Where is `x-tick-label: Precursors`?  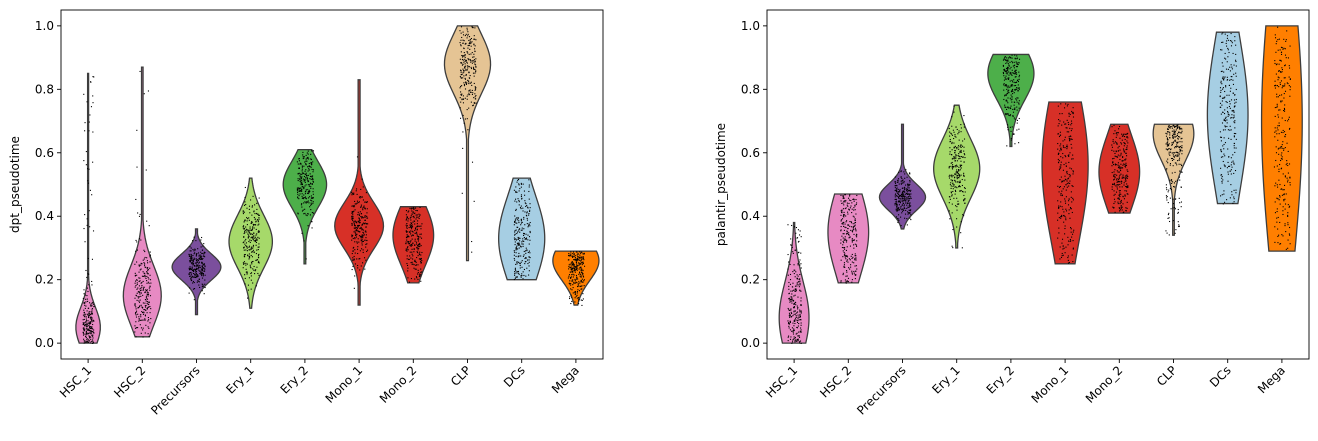
x-tick-label: Precursors is located at coordinates (175, 390).